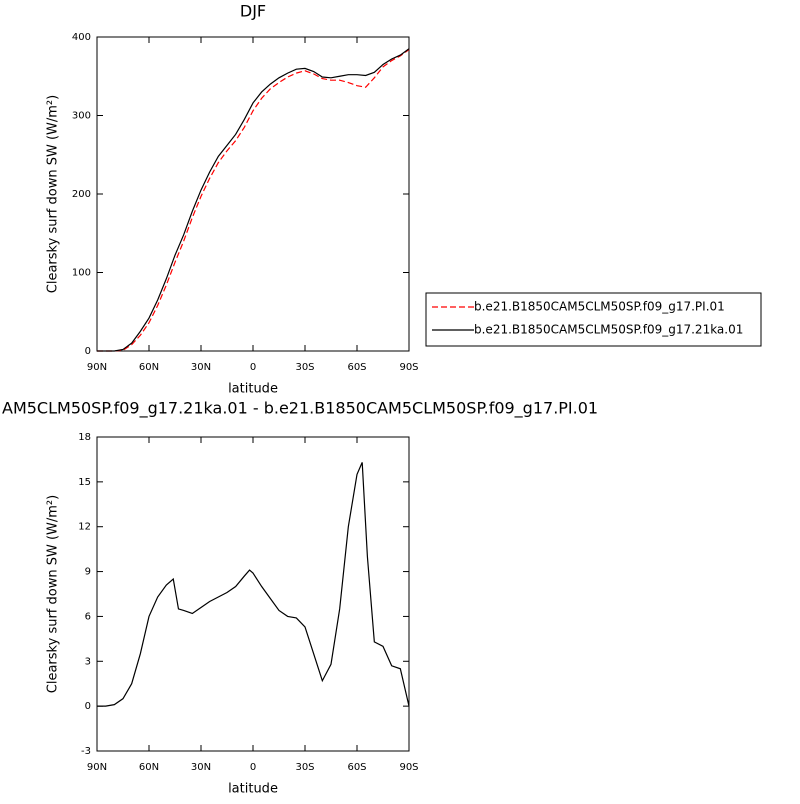 The width and height of the screenshot is (800, 804). Describe the element at coordinates (81, 116) in the screenshot. I see `y-tick-label: 300` at that location.